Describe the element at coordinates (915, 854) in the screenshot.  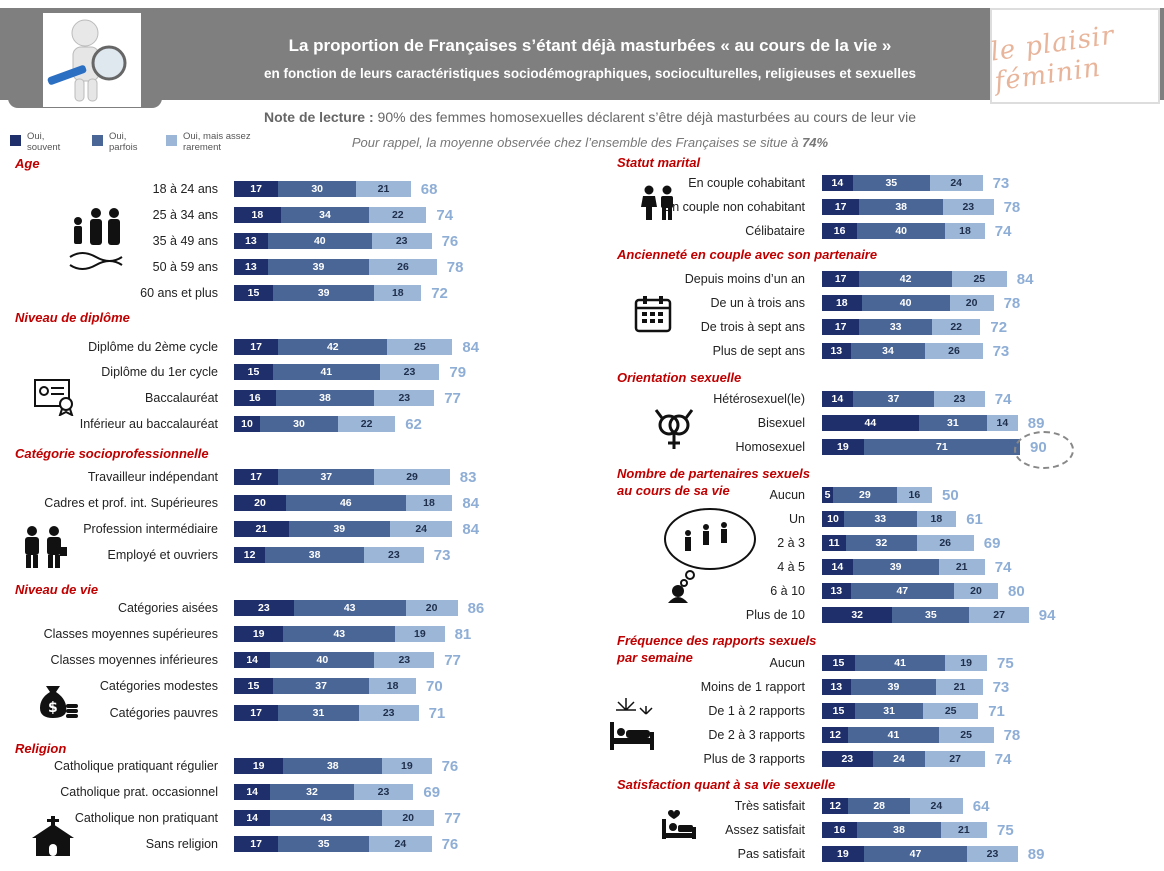
I see `bar-segment-parfois: 47` at that location.